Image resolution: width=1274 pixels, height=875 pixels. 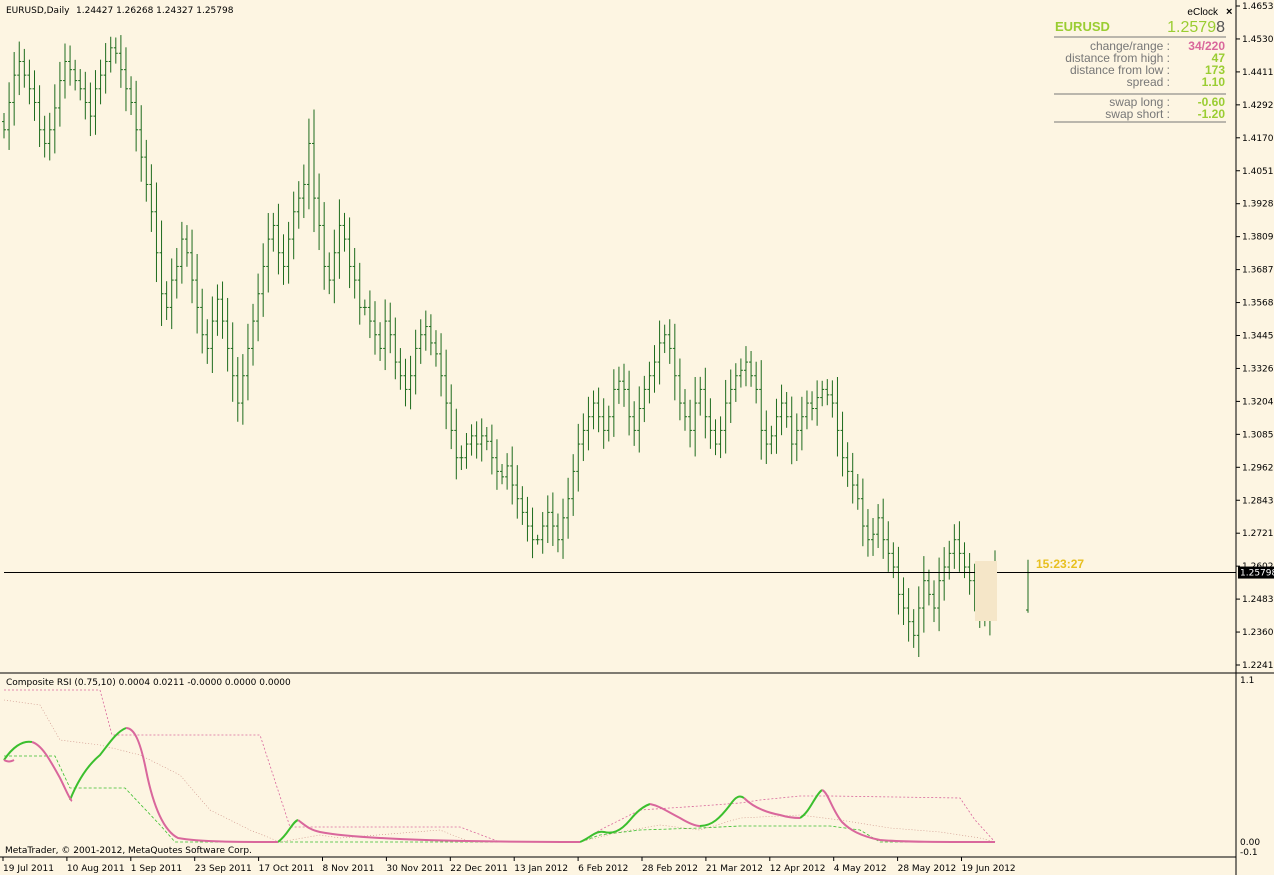 I want to click on indicator-plot, so click(x=499, y=766).